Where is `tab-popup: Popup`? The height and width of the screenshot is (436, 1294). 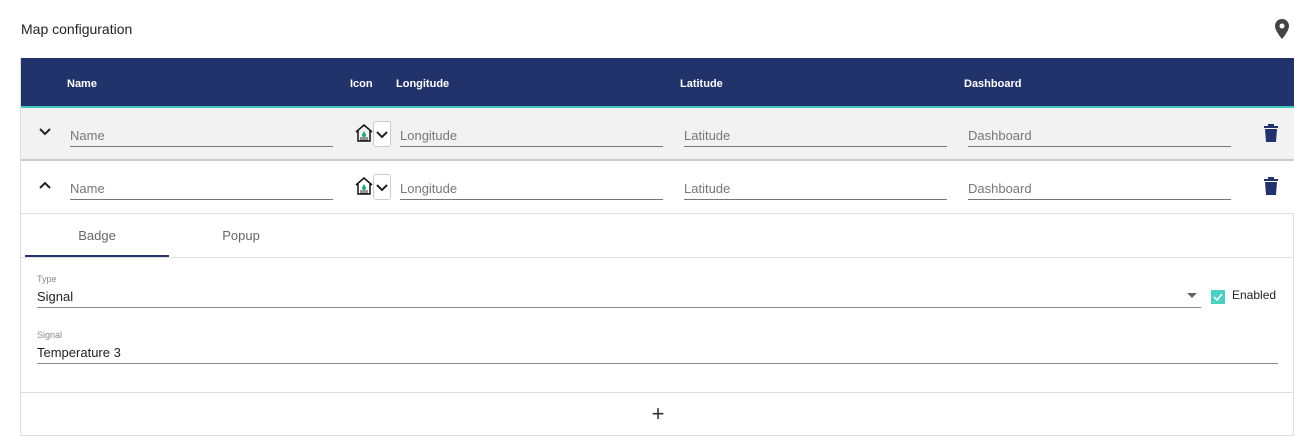 tab-popup: Popup is located at coordinates (241, 235).